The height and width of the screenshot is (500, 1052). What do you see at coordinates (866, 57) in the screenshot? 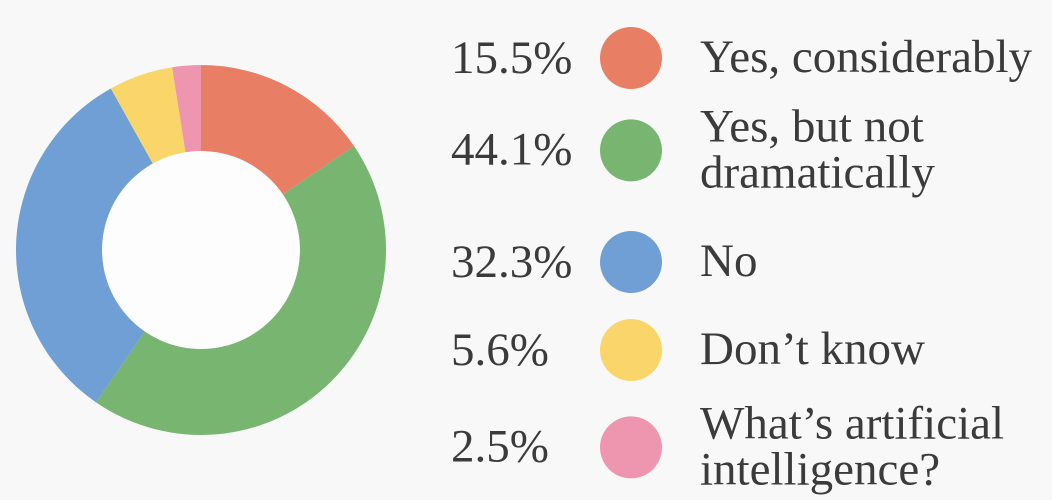
I see `legend-label: Yes, considerably` at bounding box center [866, 57].